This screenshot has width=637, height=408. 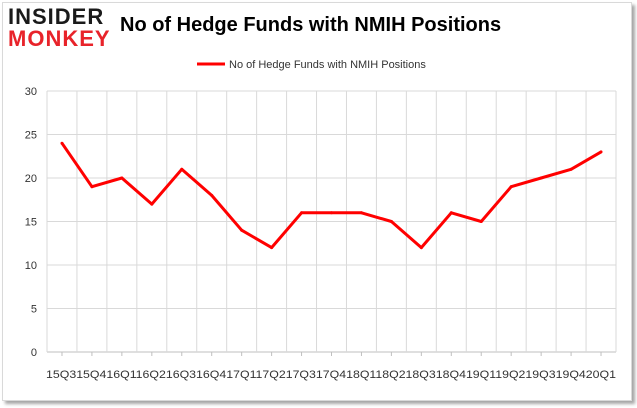 What do you see at coordinates (327, 65) in the screenshot?
I see `legend-label: No of Hedge Funds with NMIH Positions` at bounding box center [327, 65].